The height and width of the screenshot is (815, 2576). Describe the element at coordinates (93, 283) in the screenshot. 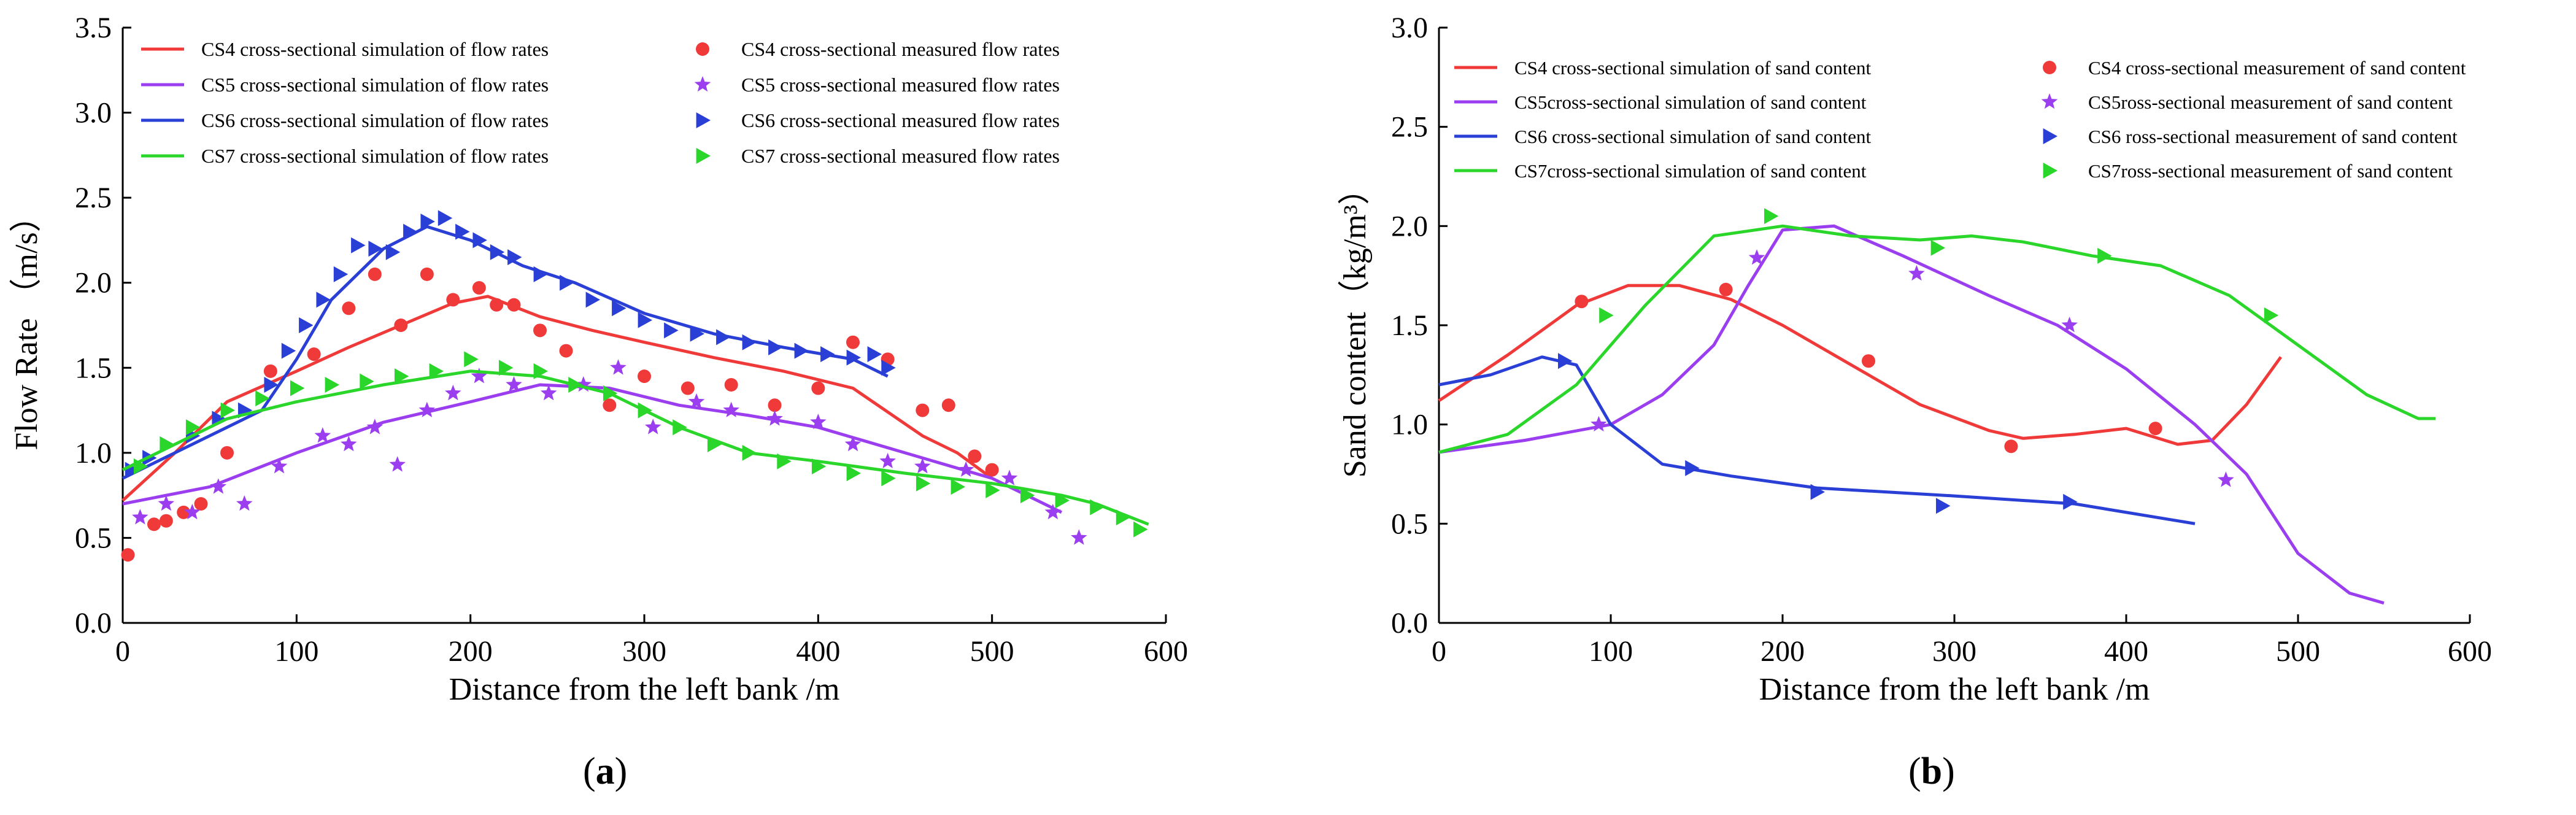

I see `y-tick-label: 2.0` at that location.